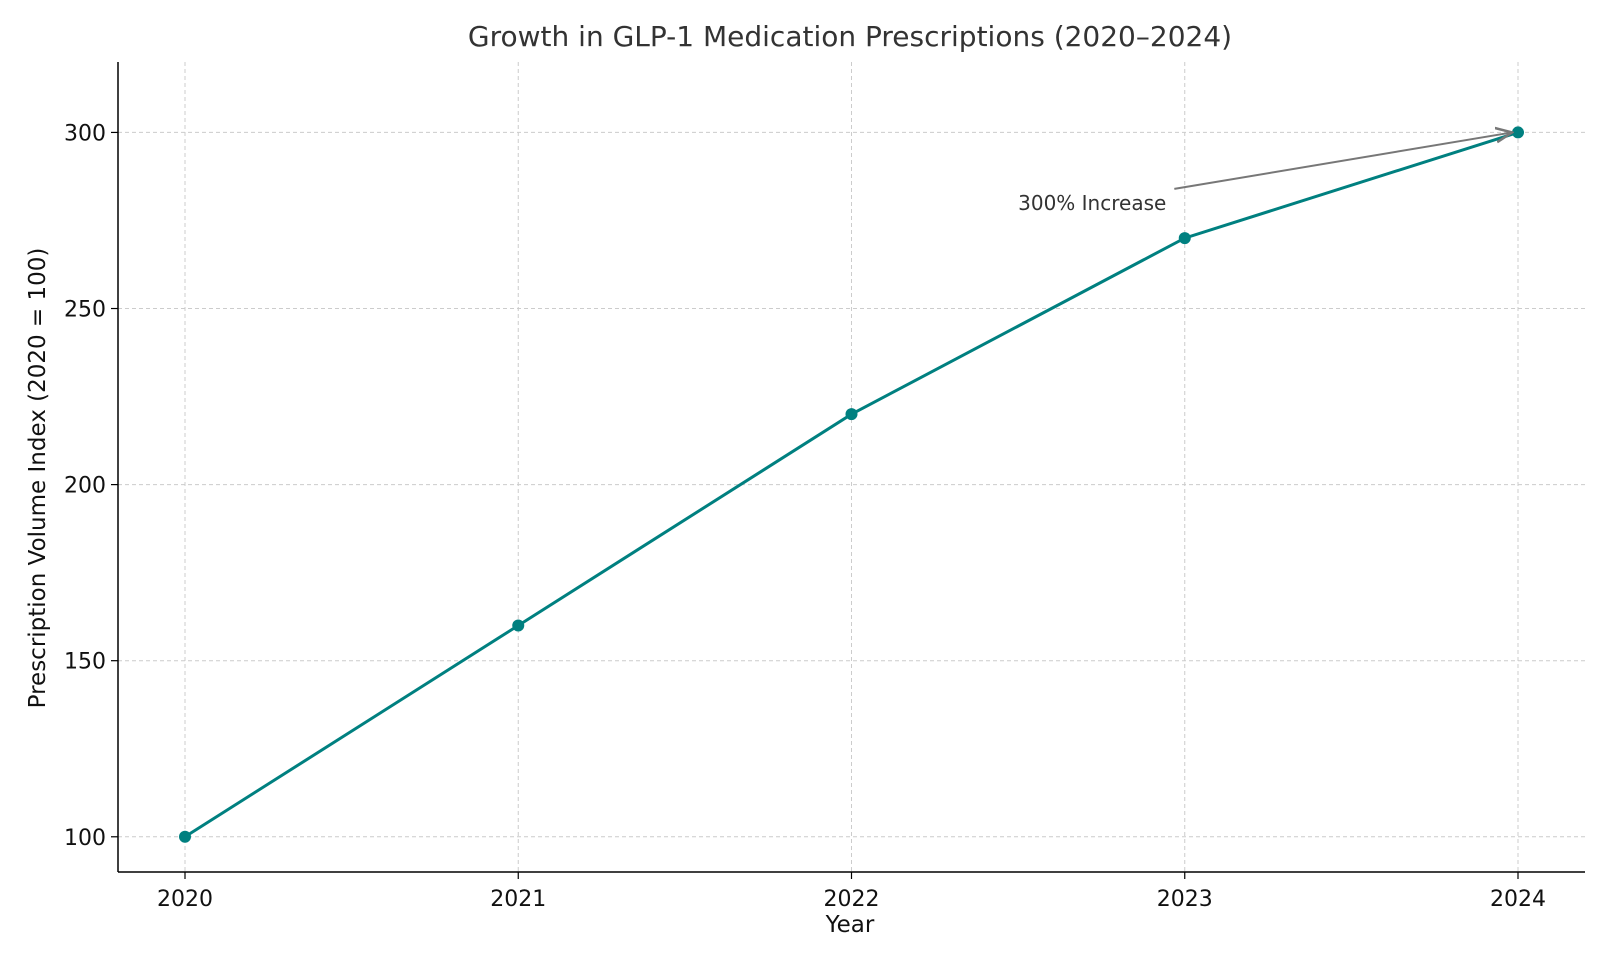  I want to click on y-tick-label: 250, so click(85, 310).